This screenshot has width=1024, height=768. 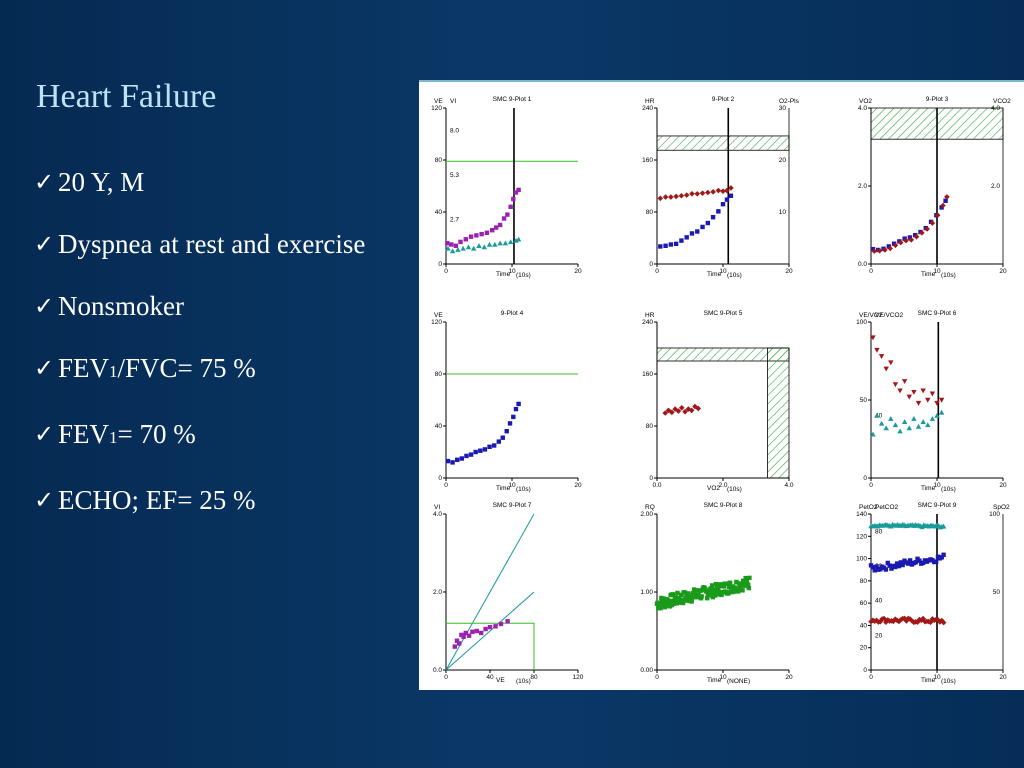 I want to click on x-axis-label: VO2, so click(x=713, y=488).